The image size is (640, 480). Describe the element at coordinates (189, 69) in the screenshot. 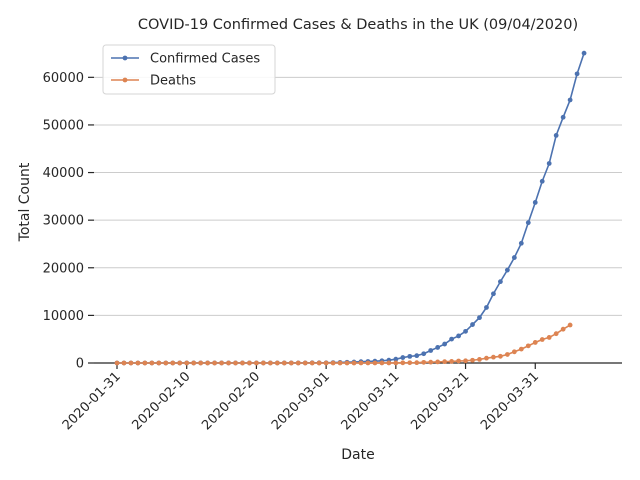

I see `legend-box` at that location.